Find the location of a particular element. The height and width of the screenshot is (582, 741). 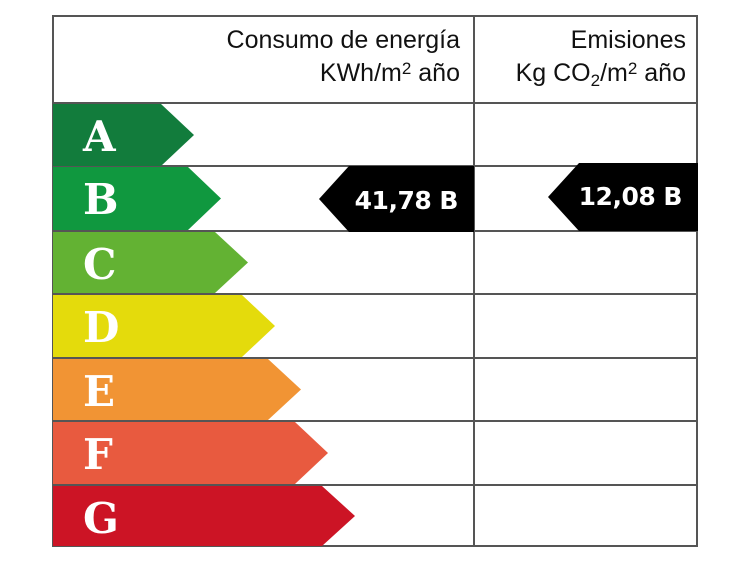

energy-rating-marker: 41,78 B is located at coordinates (396, 199).